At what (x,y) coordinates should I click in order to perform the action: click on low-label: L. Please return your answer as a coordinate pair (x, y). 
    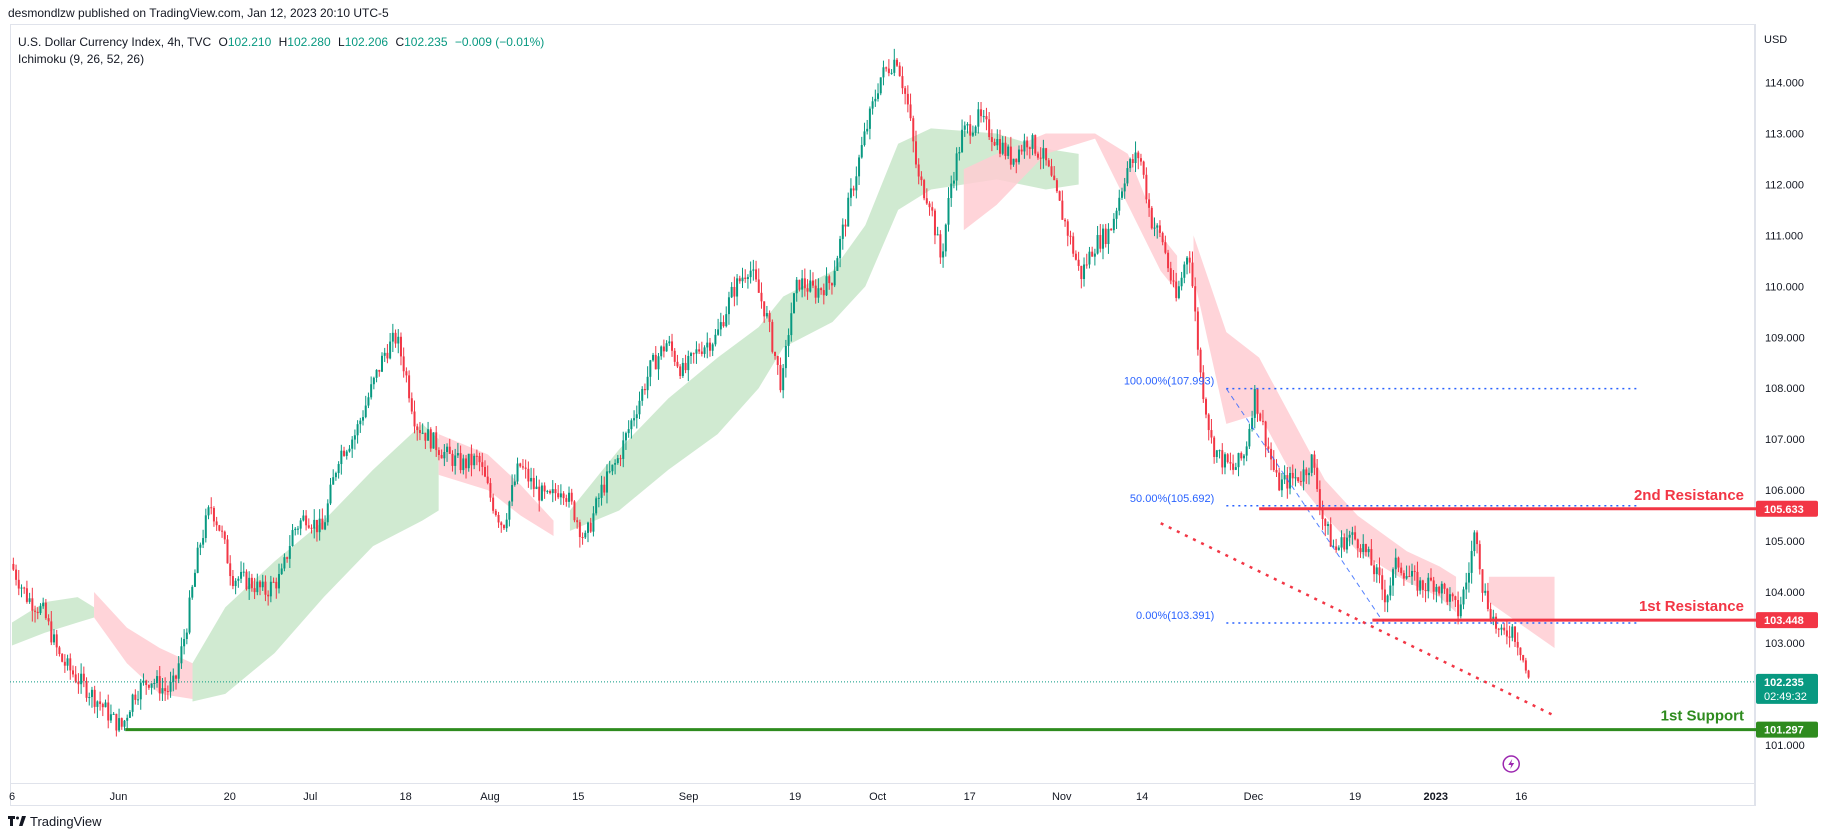
    Looking at the image, I should click on (341, 42).